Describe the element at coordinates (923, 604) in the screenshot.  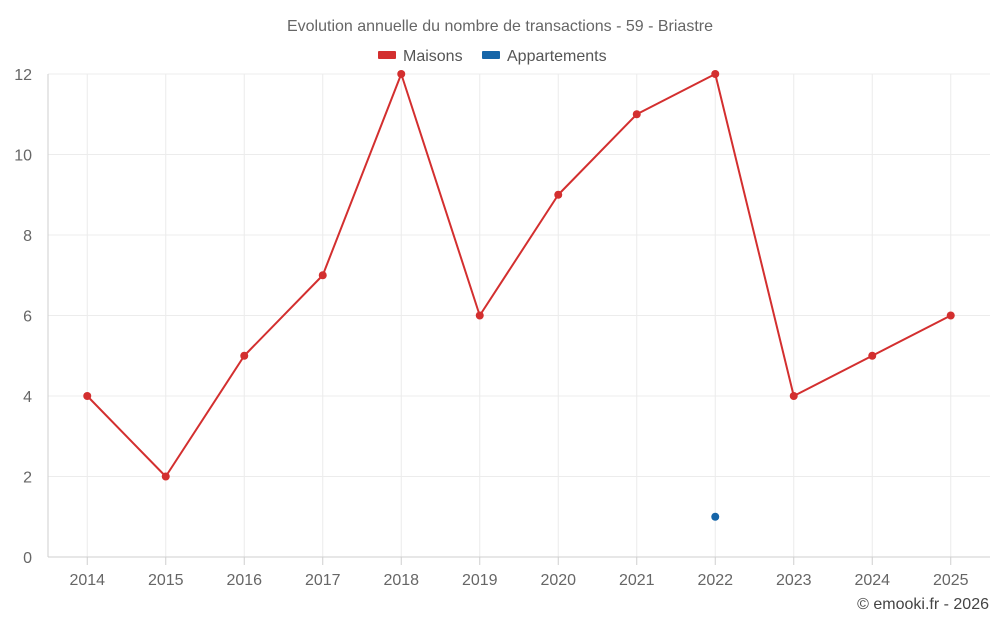
I see `credit-text: © emooki.fr - 2026` at that location.